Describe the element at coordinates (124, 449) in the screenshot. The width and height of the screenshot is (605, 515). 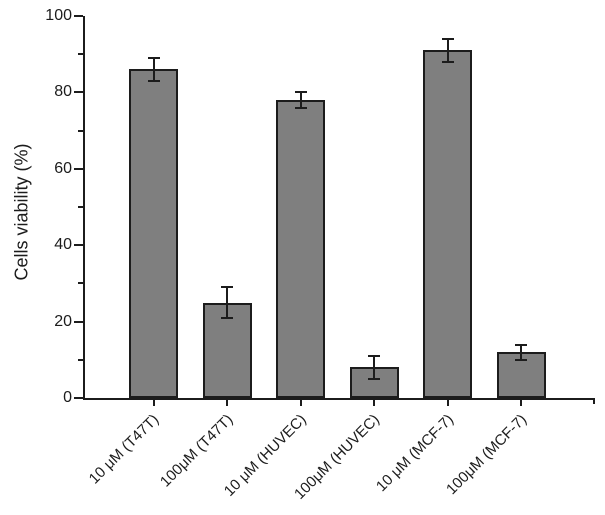
I see `x-tick-label-text: 10 μM (T47T)` at that location.